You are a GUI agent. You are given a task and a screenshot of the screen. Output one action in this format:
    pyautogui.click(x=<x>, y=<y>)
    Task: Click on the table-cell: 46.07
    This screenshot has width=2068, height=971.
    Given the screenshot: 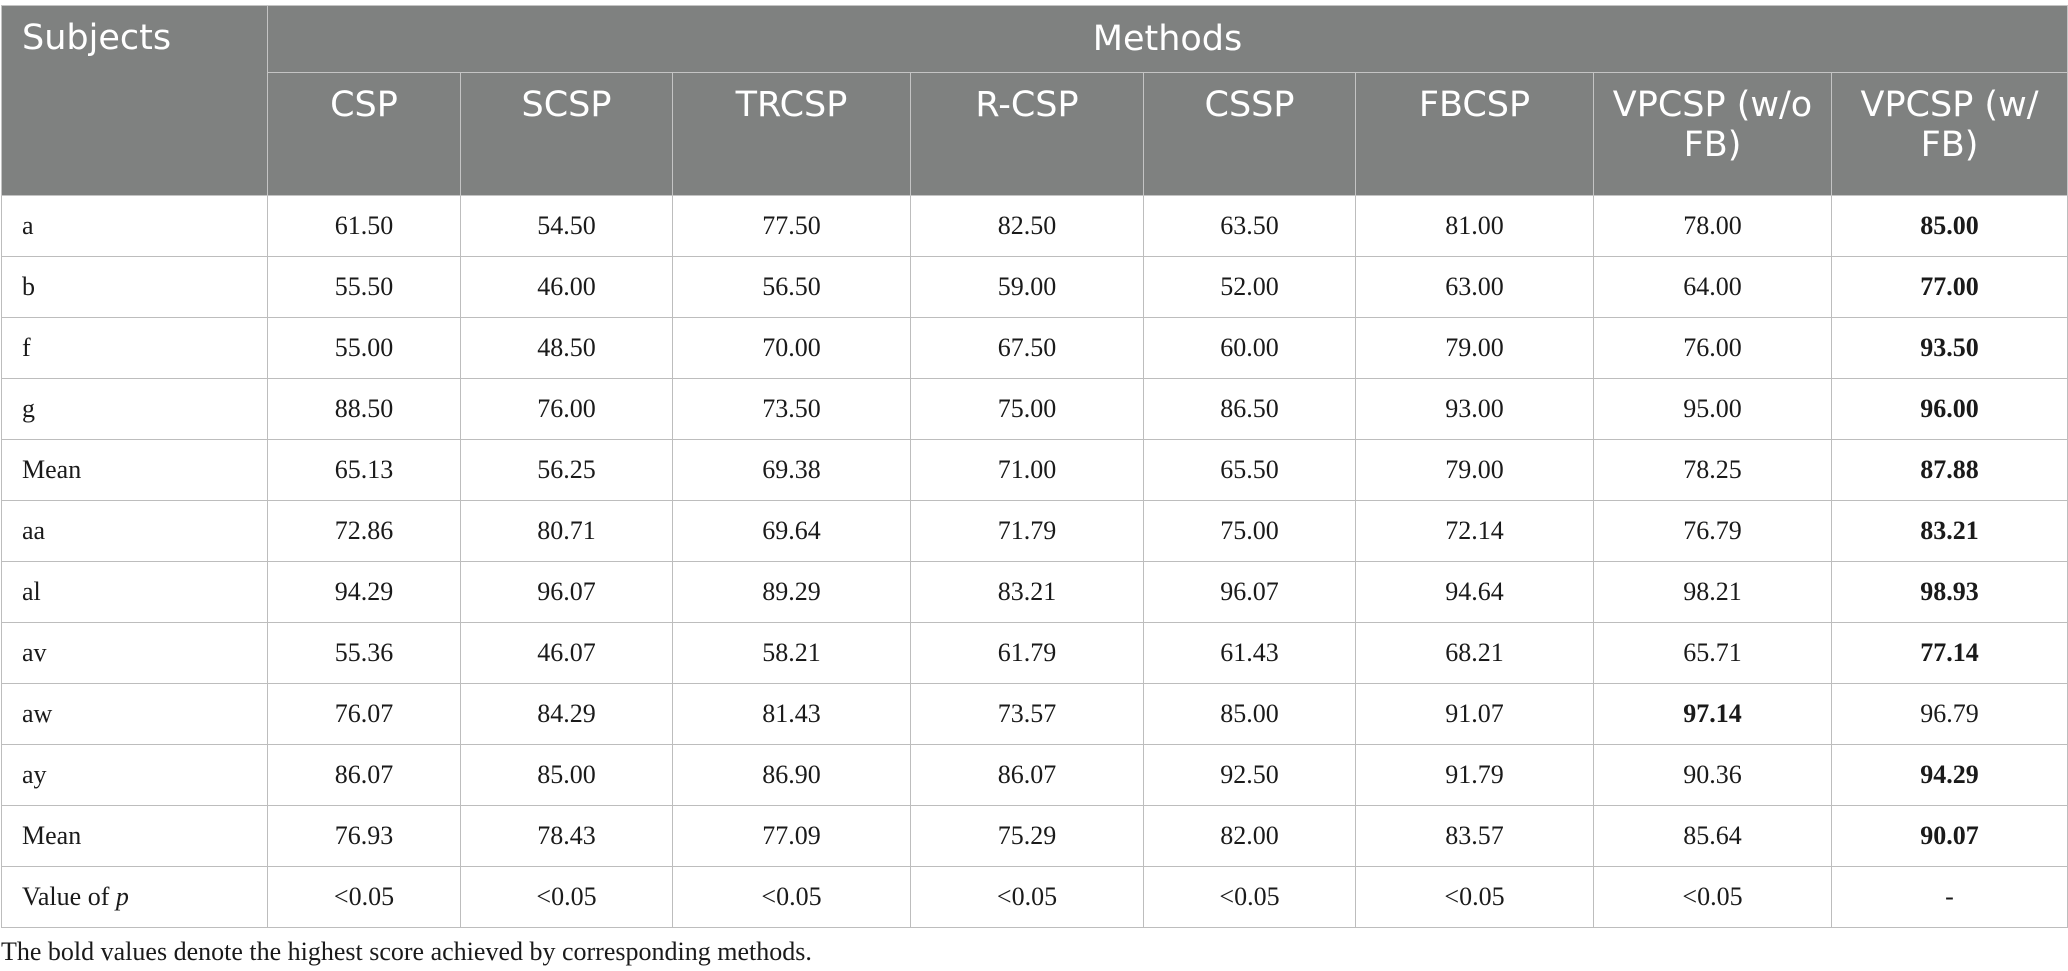 What is the action you would take?
    pyautogui.click(x=566, y=653)
    